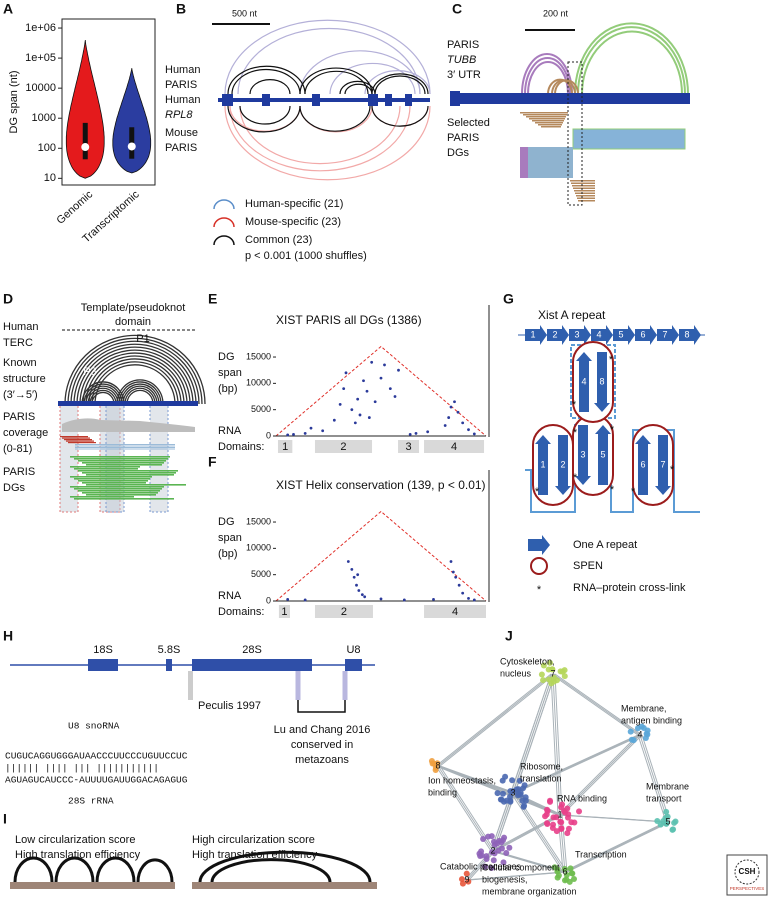 This screenshot has width=773, height=901. Describe the element at coordinates (226, 357) in the screenshot. I see `y-axis-label: DG` at that location.